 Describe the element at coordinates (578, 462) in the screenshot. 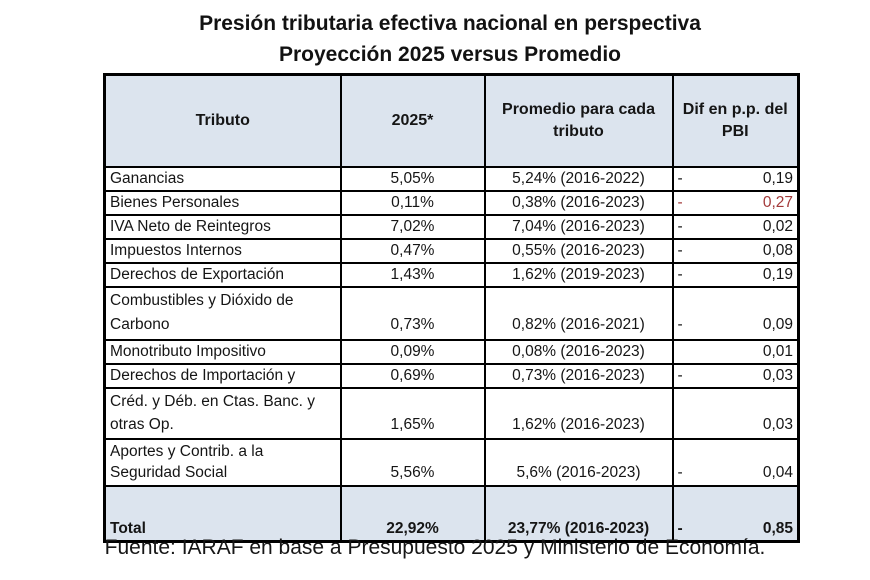

I see `cell-promedio: 5,6% (2016-2023)` at that location.